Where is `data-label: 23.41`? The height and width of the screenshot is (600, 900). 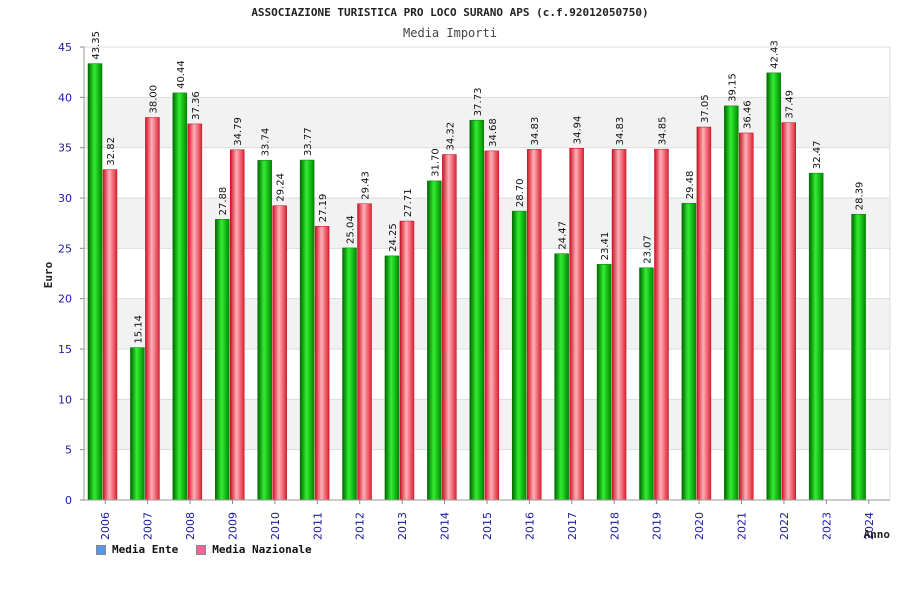
data-label: 23.41 is located at coordinates (605, 246).